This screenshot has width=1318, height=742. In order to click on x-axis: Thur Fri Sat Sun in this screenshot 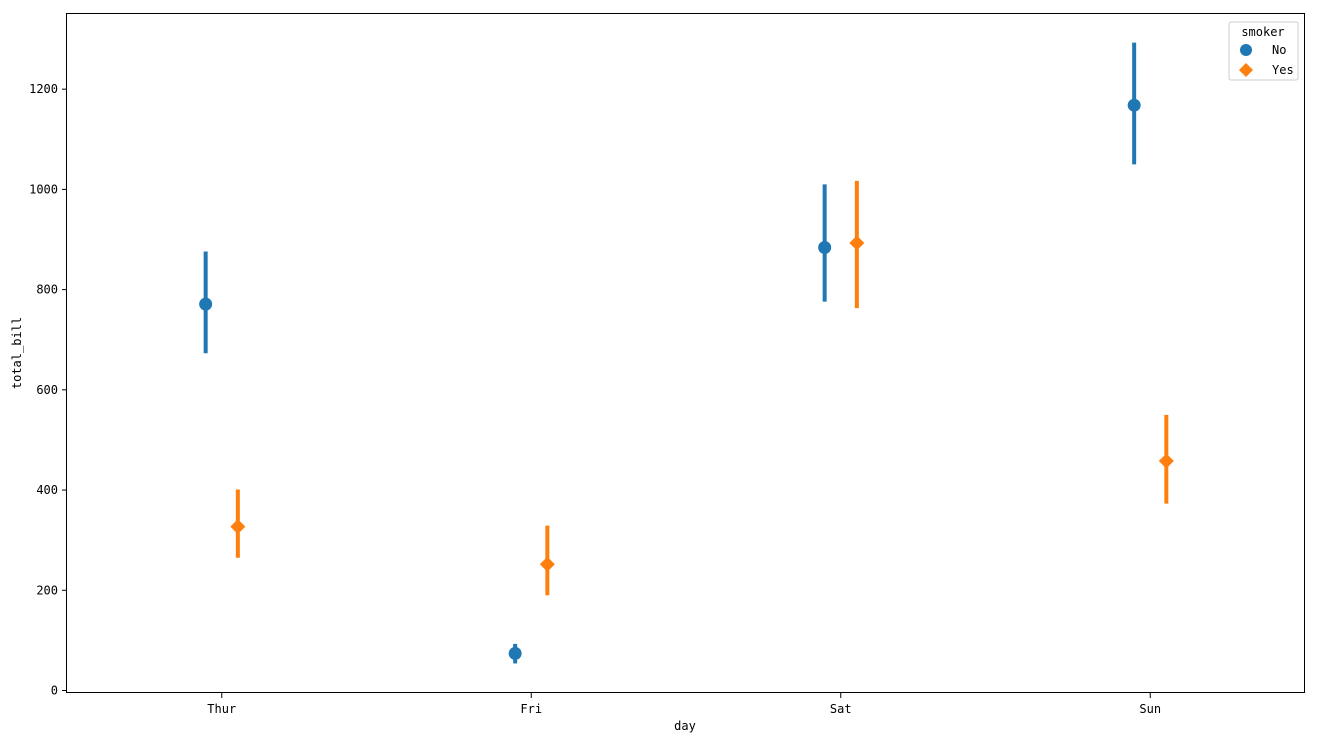, I will do `click(684, 704)`.